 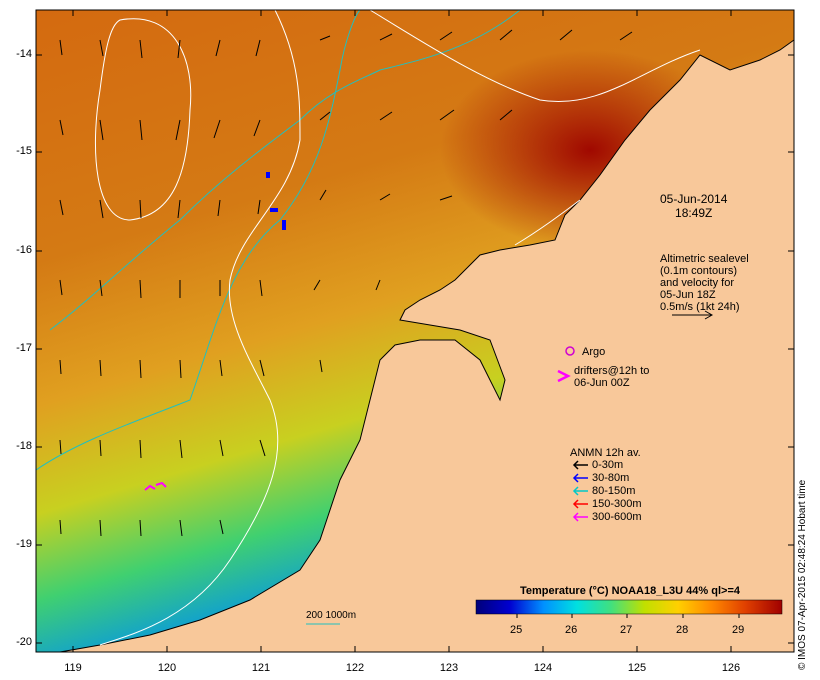 What do you see at coordinates (580, 491) in the screenshot?
I see `anmn-legend-arrows` at bounding box center [580, 491].